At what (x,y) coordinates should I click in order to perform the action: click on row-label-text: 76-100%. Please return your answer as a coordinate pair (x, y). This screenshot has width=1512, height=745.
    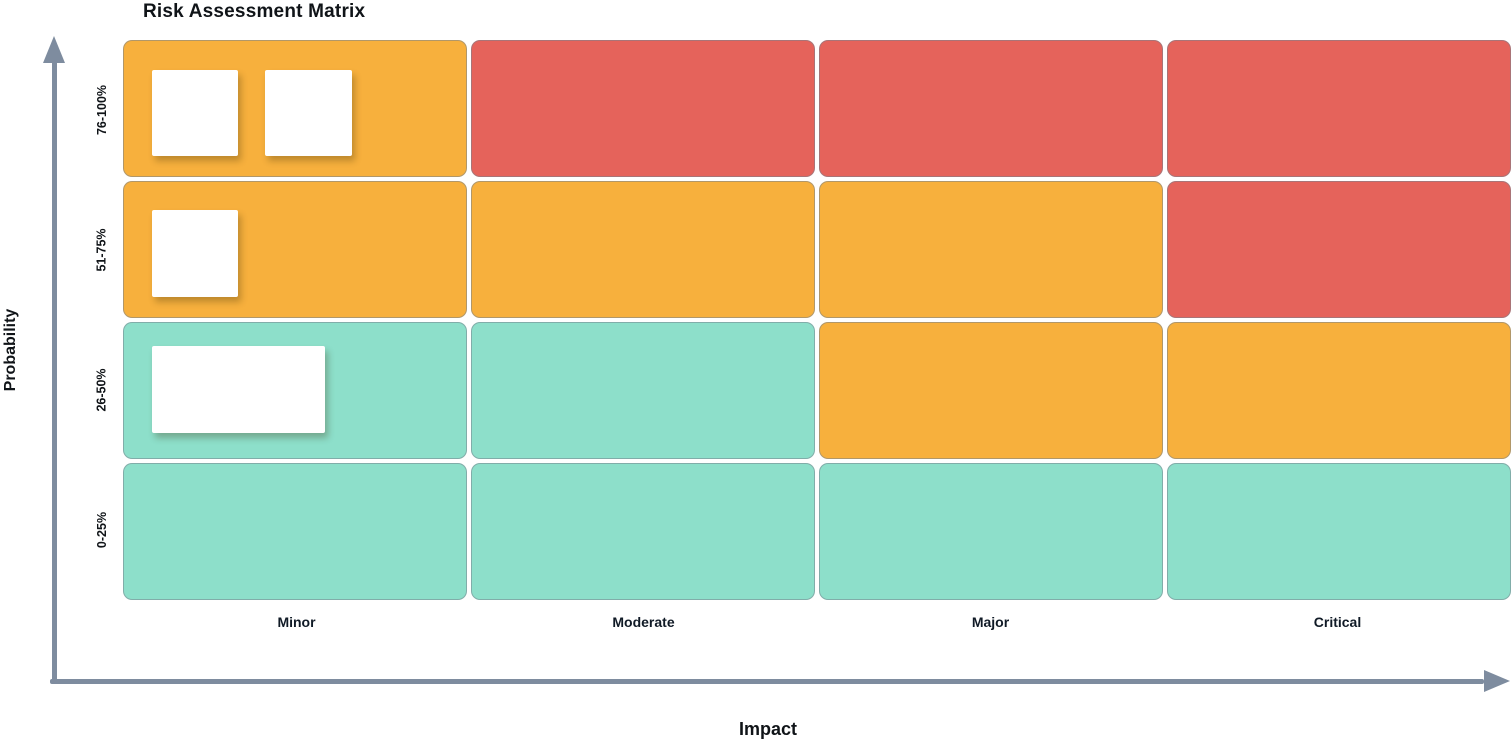
    Looking at the image, I should click on (102, 110).